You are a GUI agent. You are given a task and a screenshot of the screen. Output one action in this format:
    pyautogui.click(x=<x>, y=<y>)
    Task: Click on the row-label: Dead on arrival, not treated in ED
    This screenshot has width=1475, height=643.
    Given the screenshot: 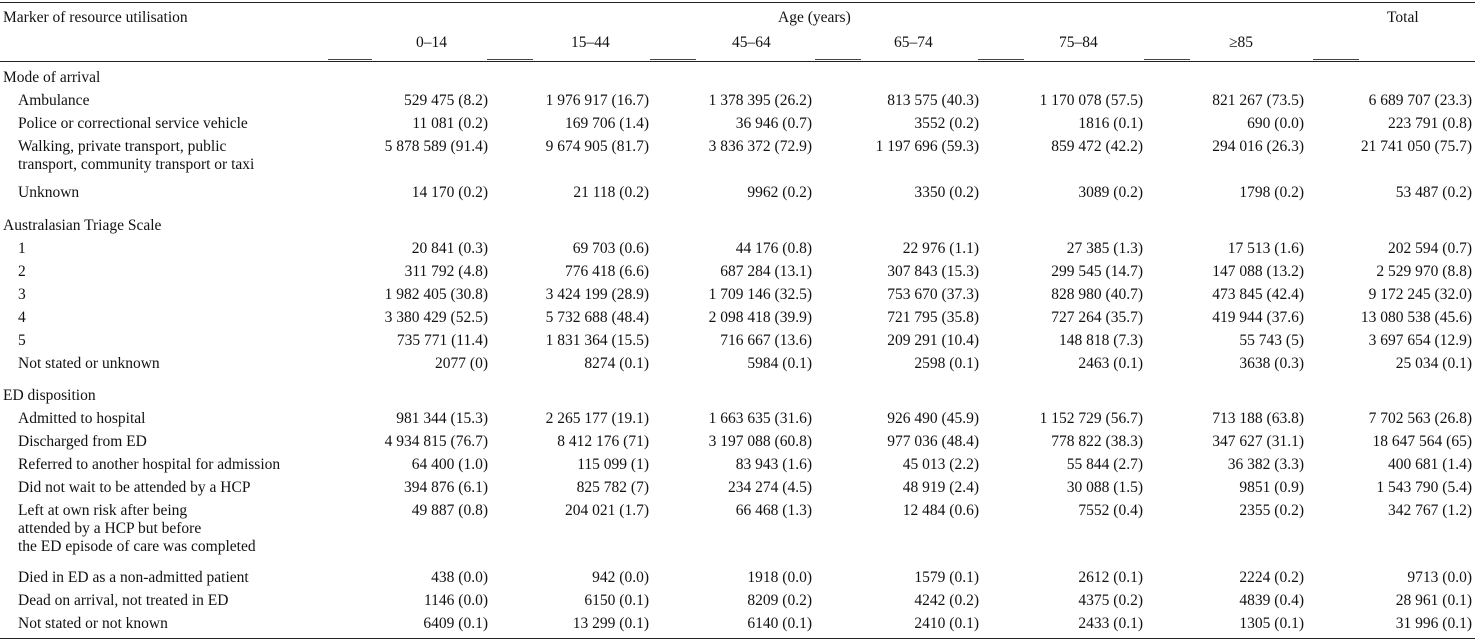 What is the action you would take?
    pyautogui.click(x=123, y=601)
    